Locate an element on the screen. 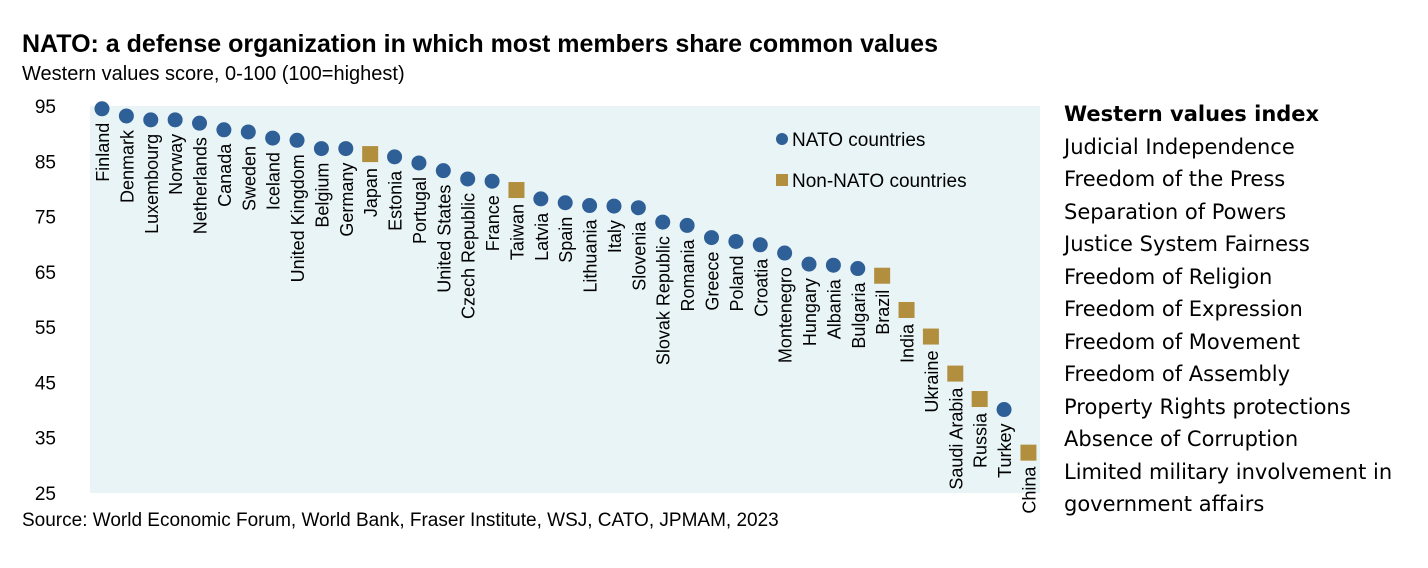 The height and width of the screenshot is (568, 1428). country-label: Greece is located at coordinates (713, 281).